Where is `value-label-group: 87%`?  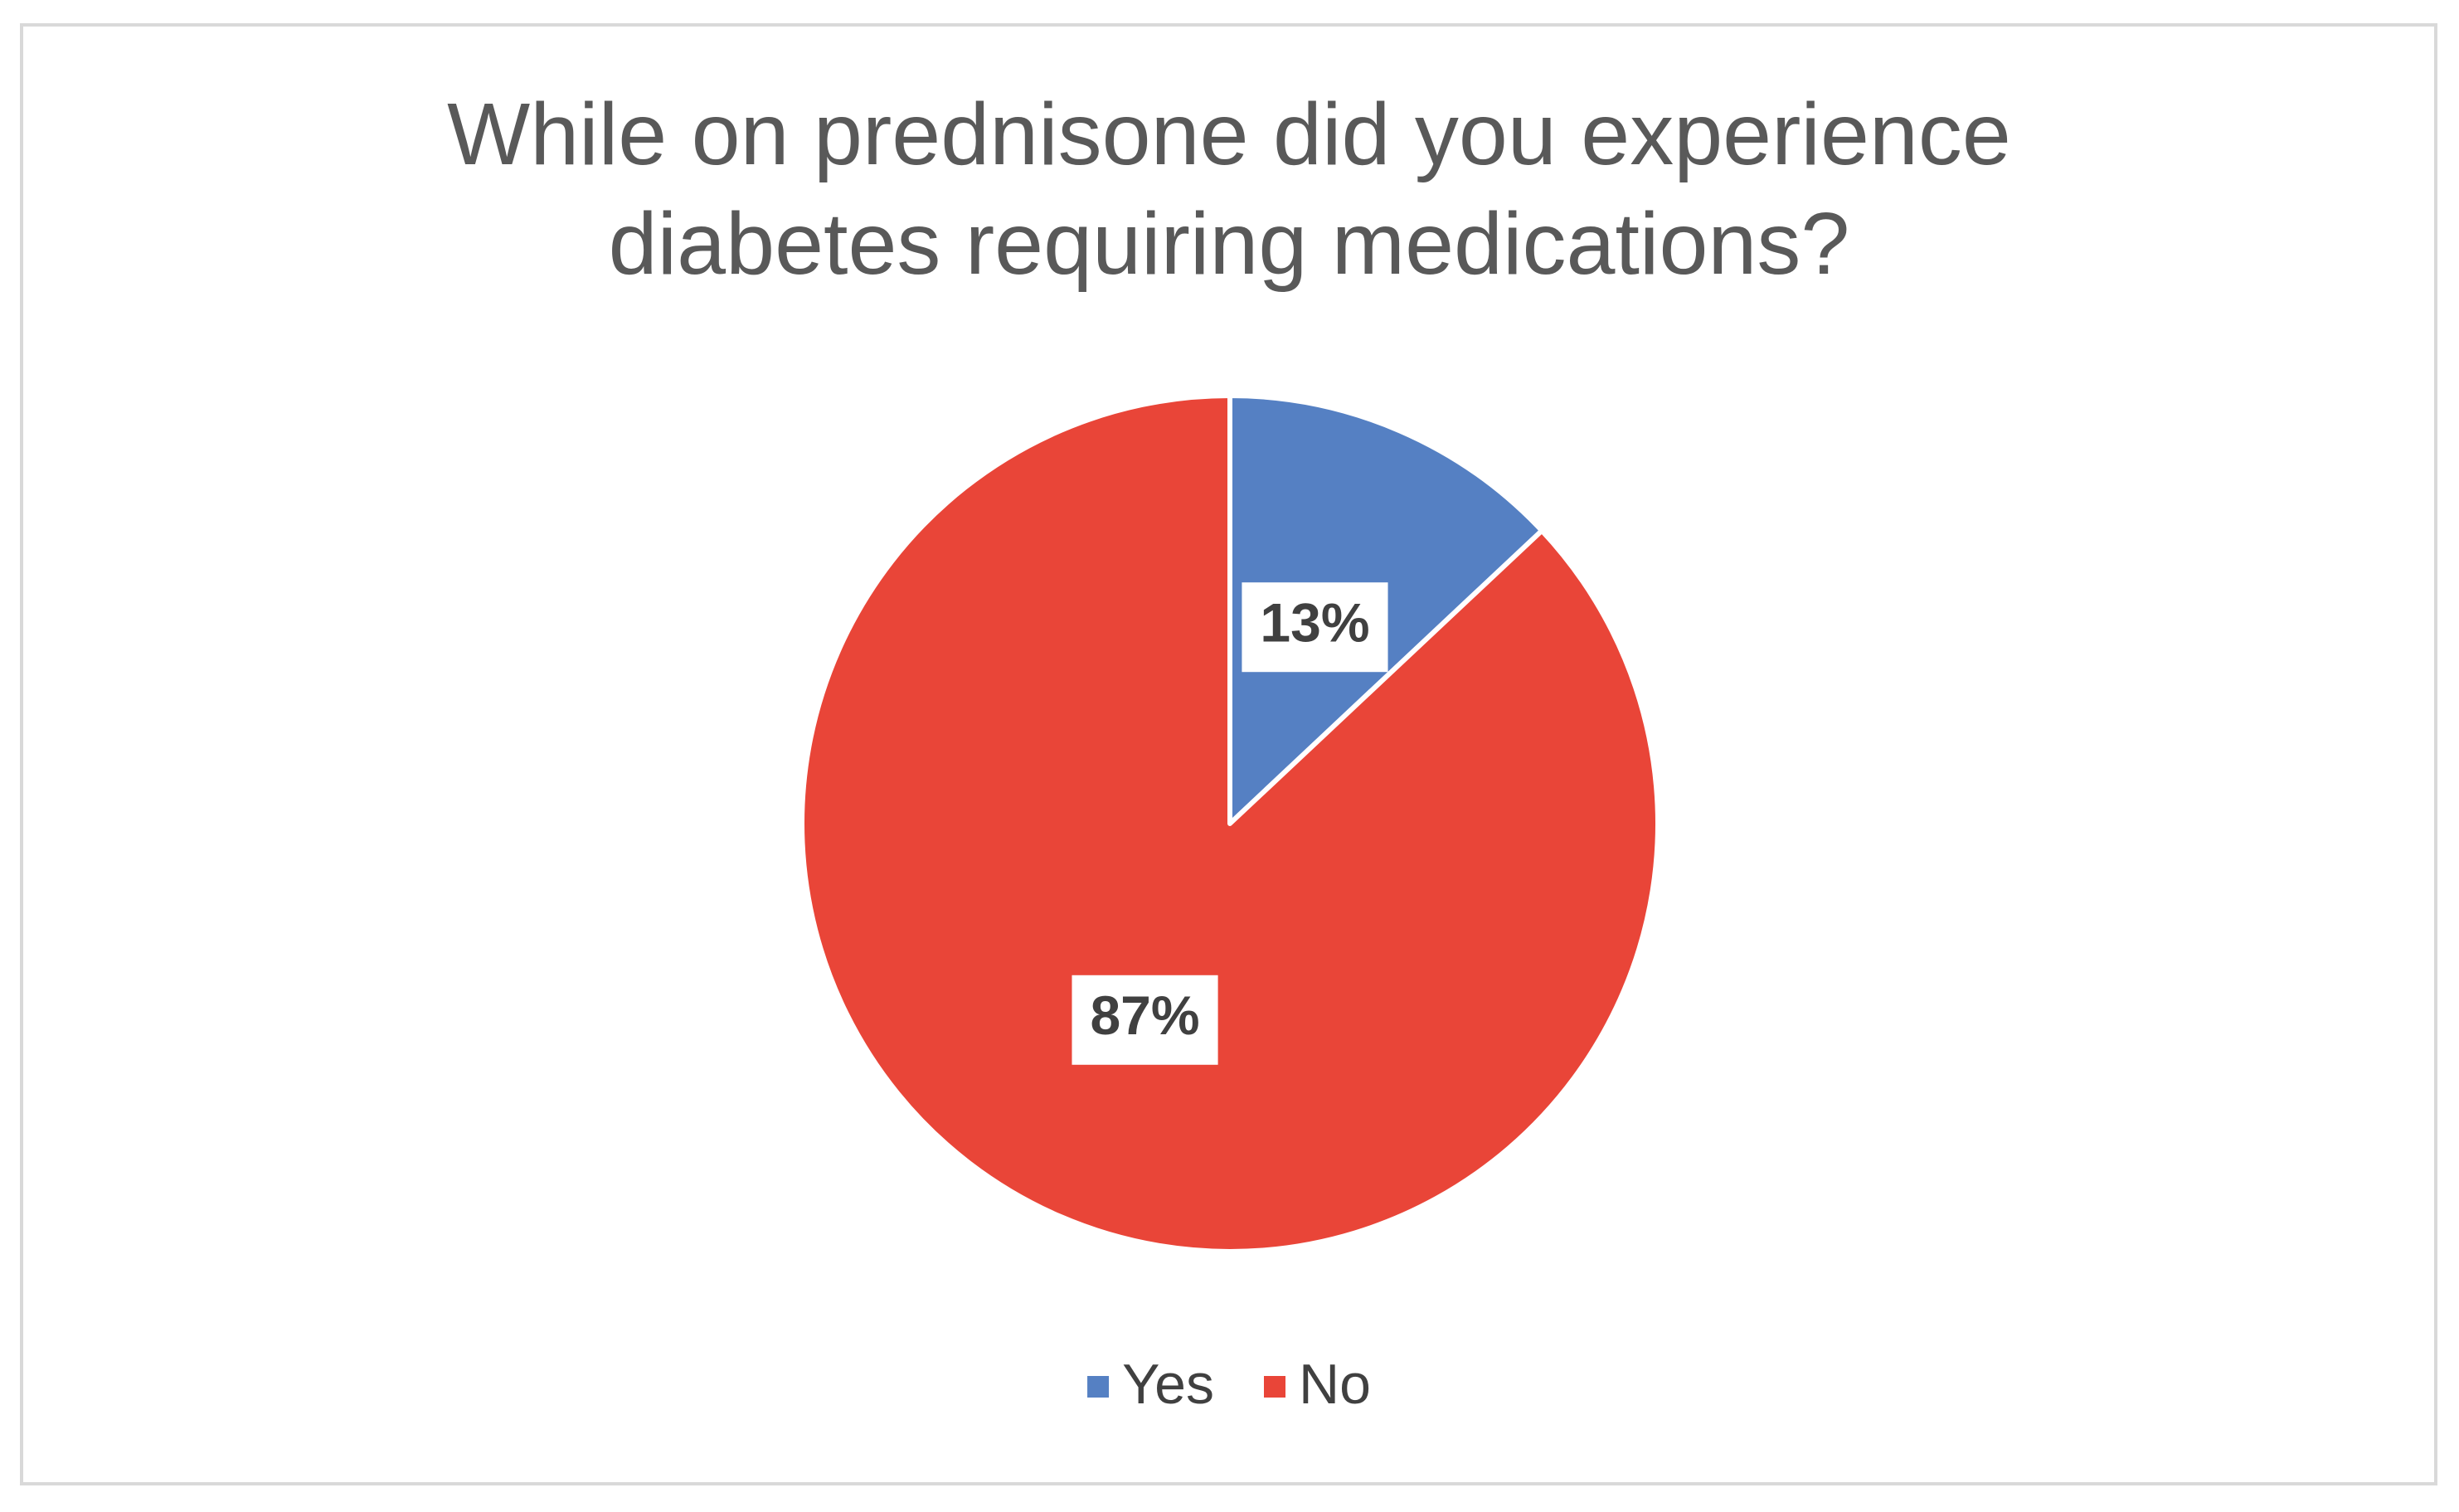
value-label-group: 87% is located at coordinates (1145, 1020).